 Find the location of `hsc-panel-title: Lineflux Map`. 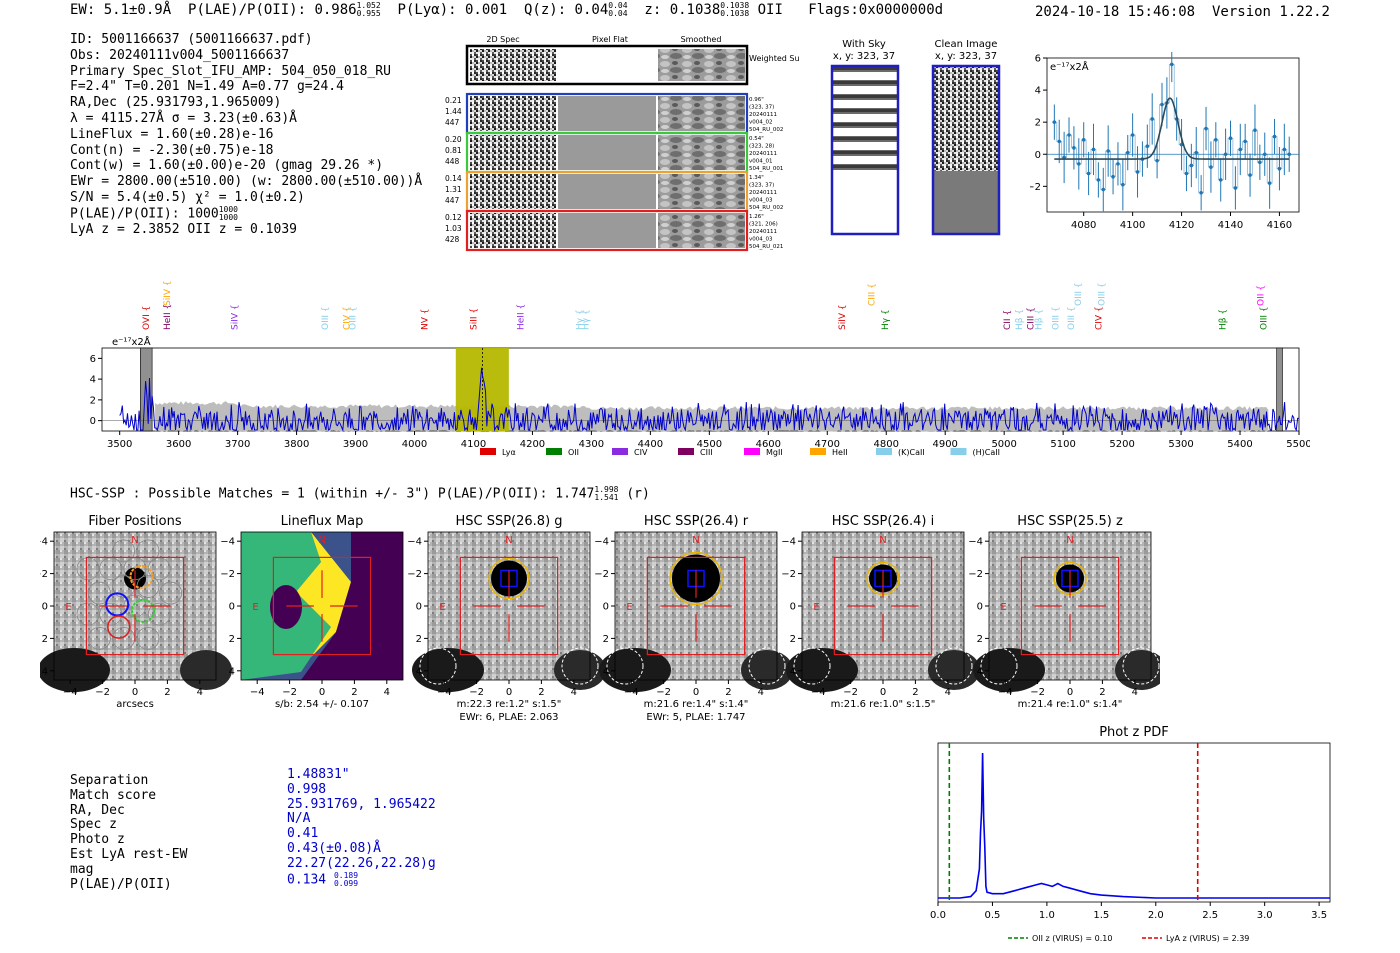

hsc-panel-title: Lineflux Map is located at coordinates (322, 521).